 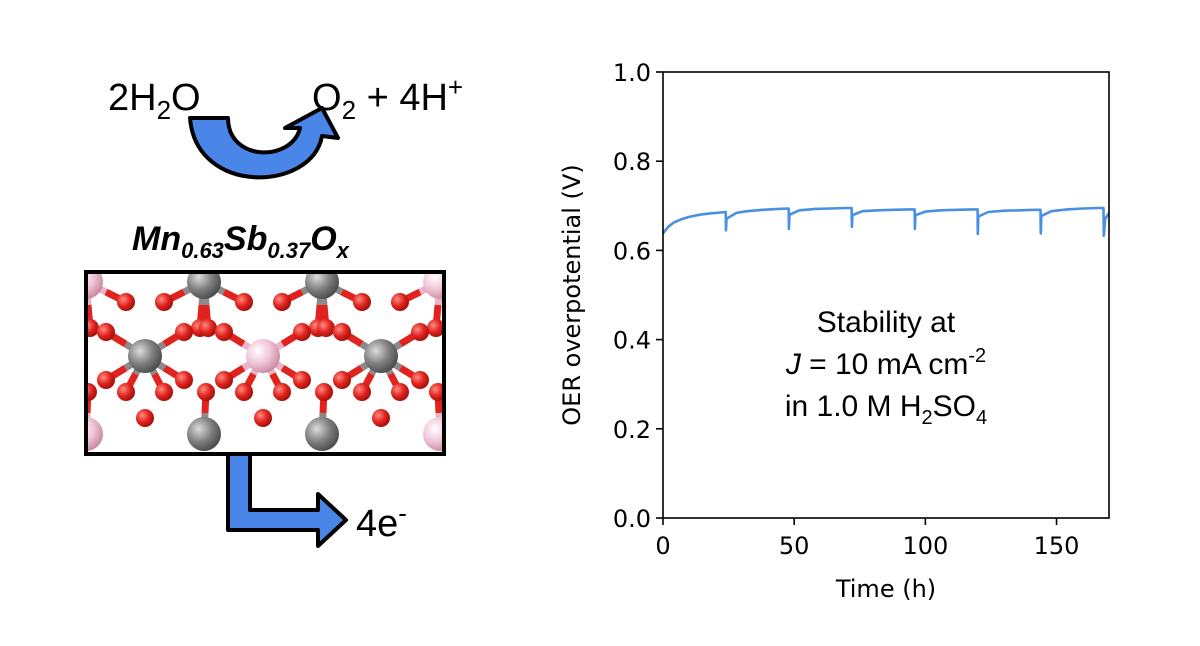 I want to click on electron-arrow, so click(x=287, y=500).